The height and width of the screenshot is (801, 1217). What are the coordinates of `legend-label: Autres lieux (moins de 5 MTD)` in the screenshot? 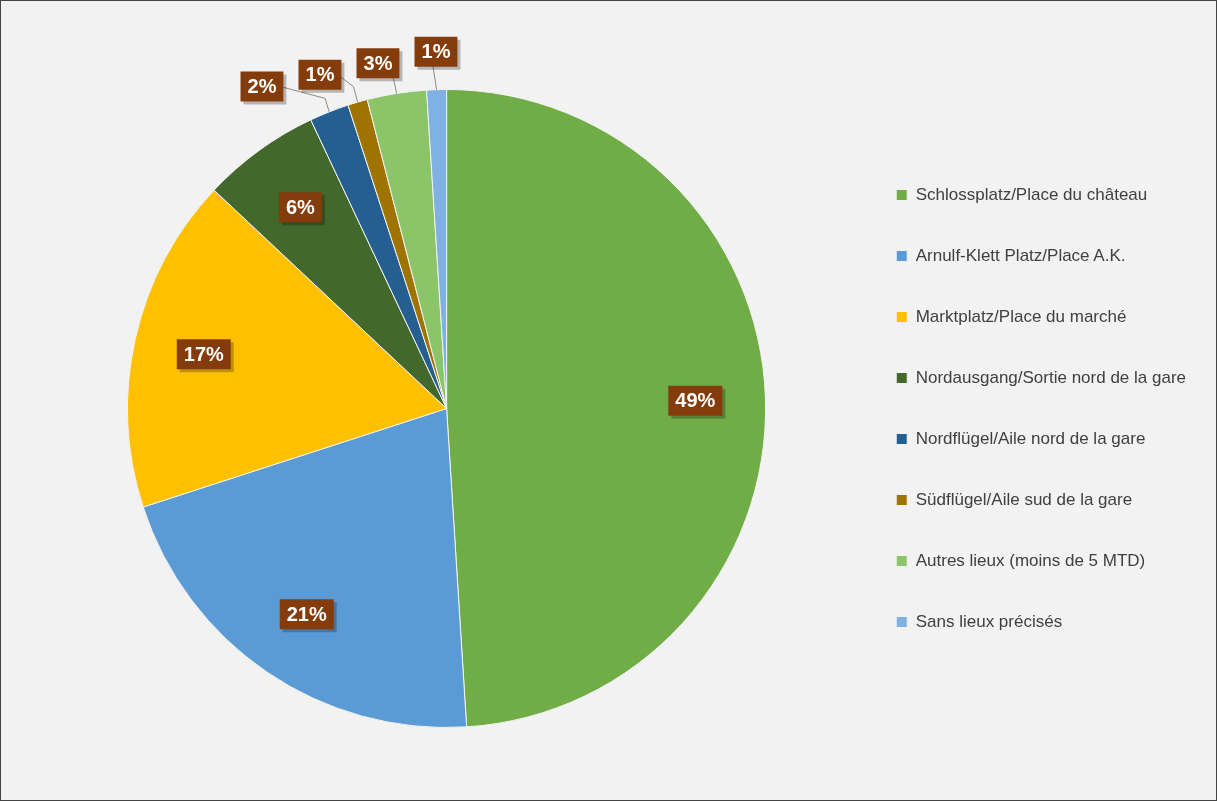 It's located at (1030, 560).